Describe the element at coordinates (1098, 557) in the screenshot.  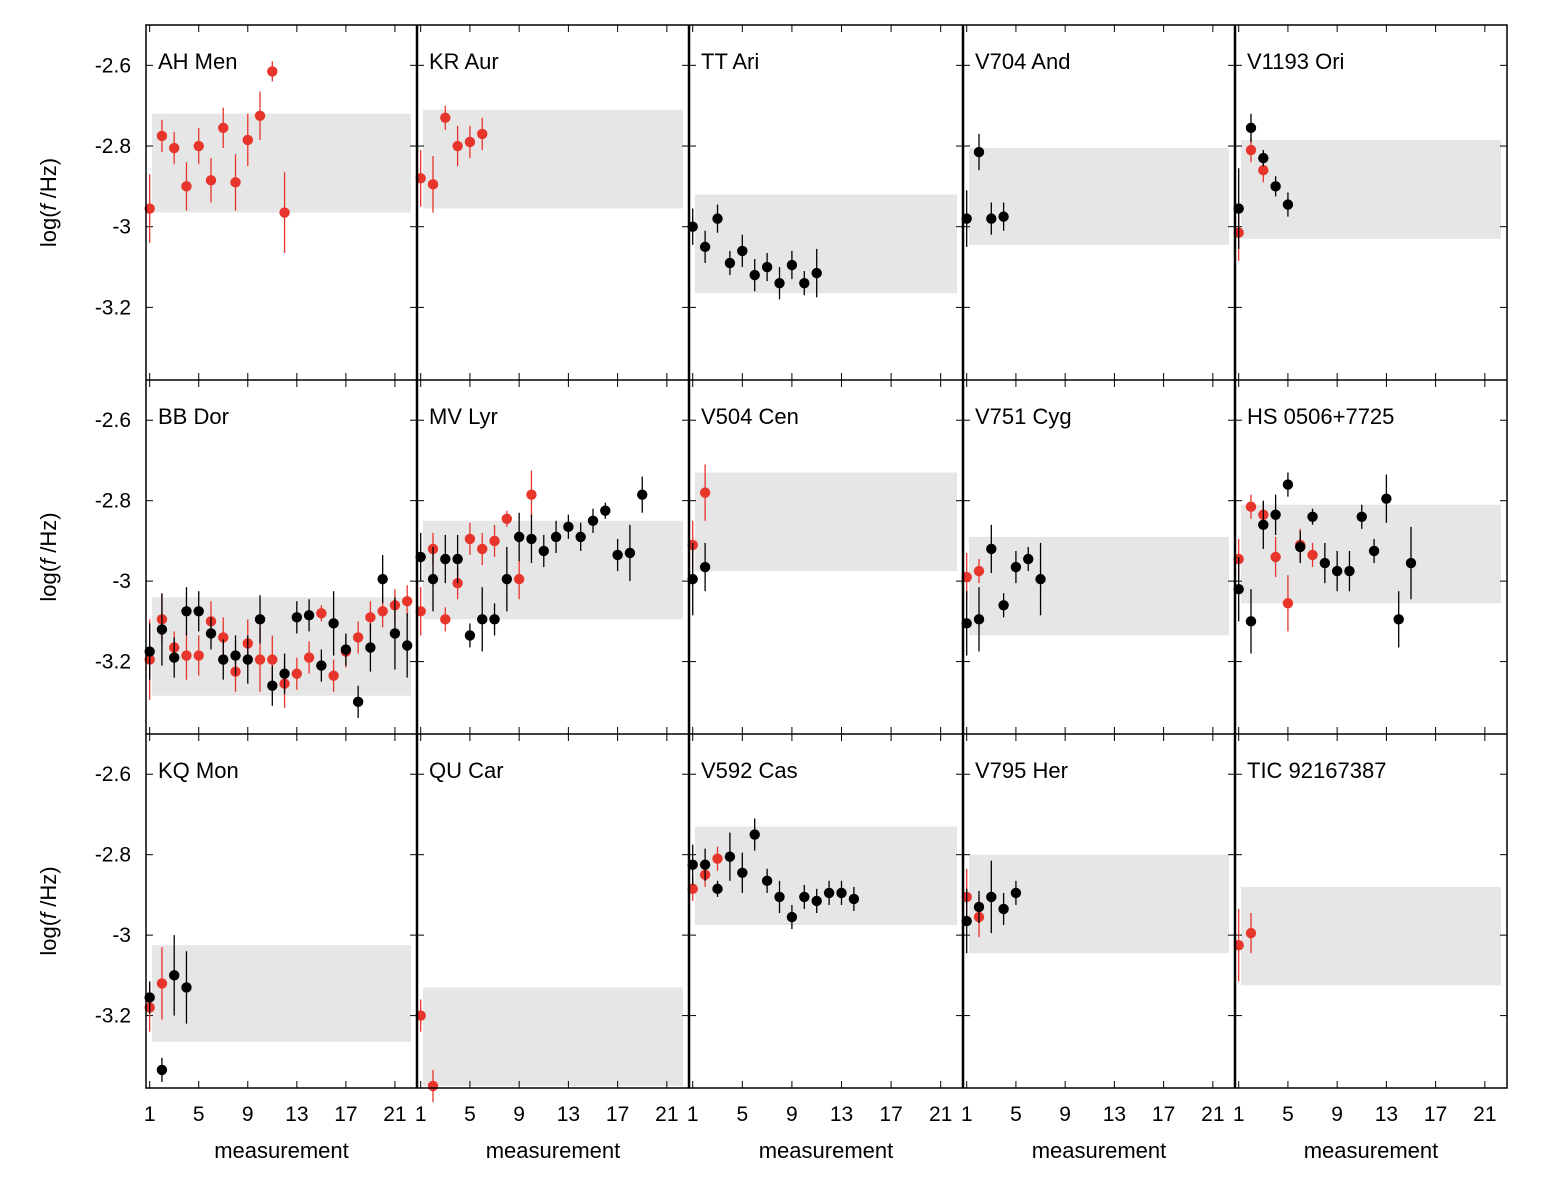
I see `panel-8: V751 Cyg` at that location.